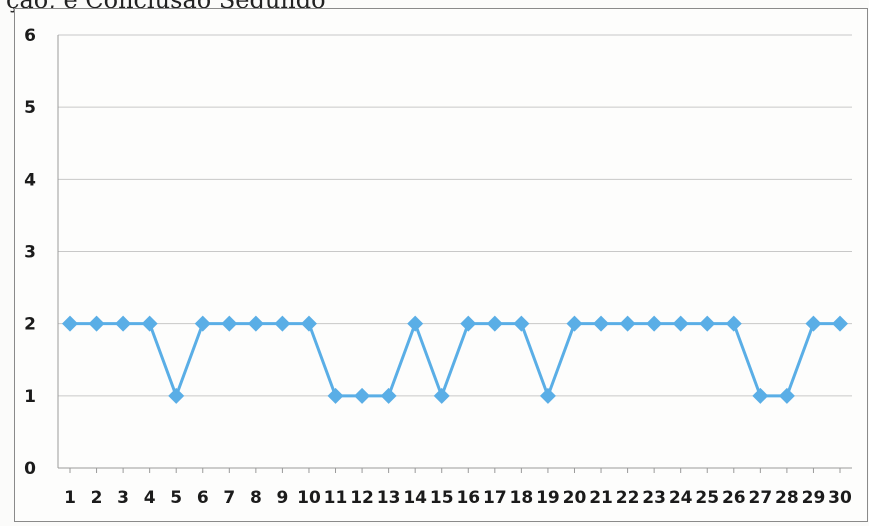 The width and height of the screenshot is (869, 526). Describe the element at coordinates (522, 498) in the screenshot. I see `x-tick-label: 18` at that location.